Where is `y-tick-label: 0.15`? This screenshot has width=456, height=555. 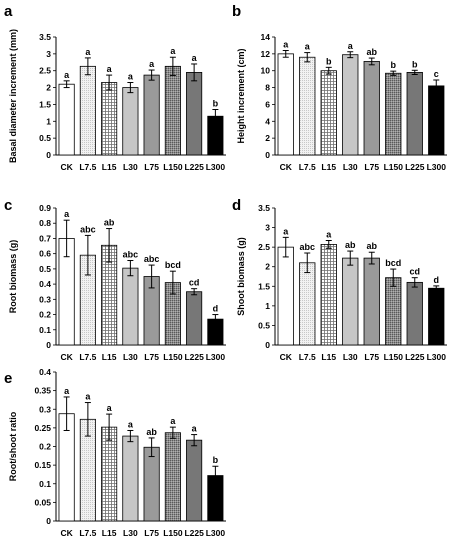
y-tick-label: 0.15 is located at coordinates (42, 465).